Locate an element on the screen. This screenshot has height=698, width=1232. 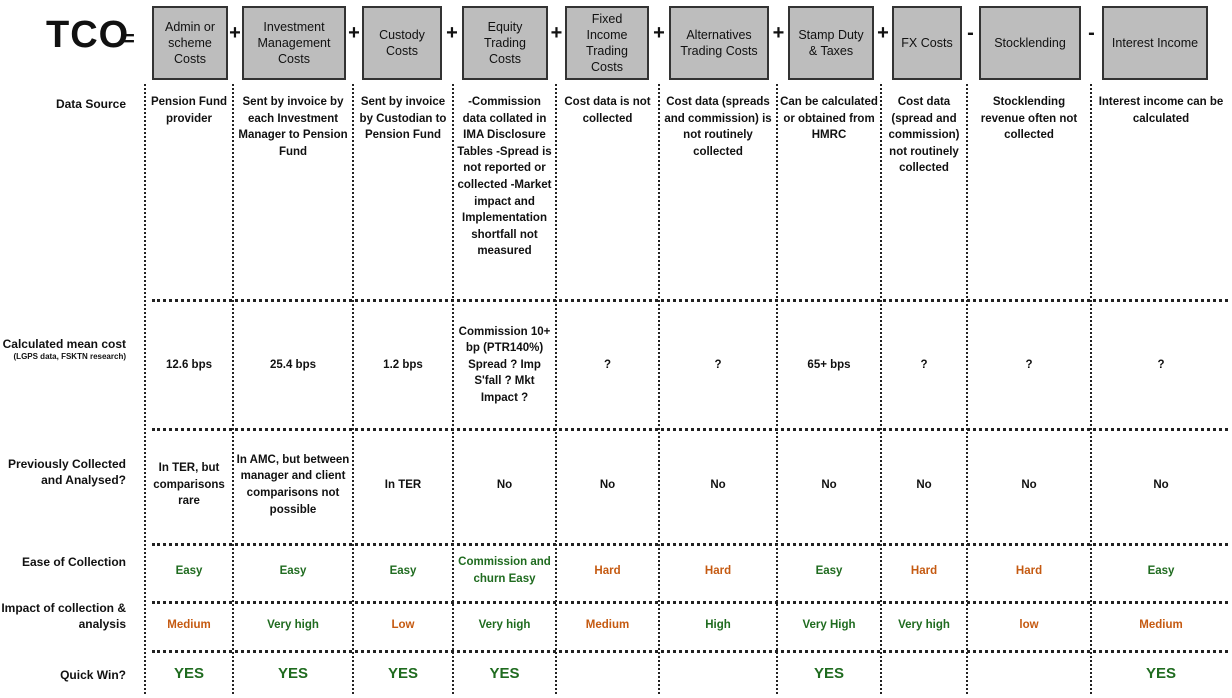
cell-mean-cost-7: ? is located at coordinates (924, 365).